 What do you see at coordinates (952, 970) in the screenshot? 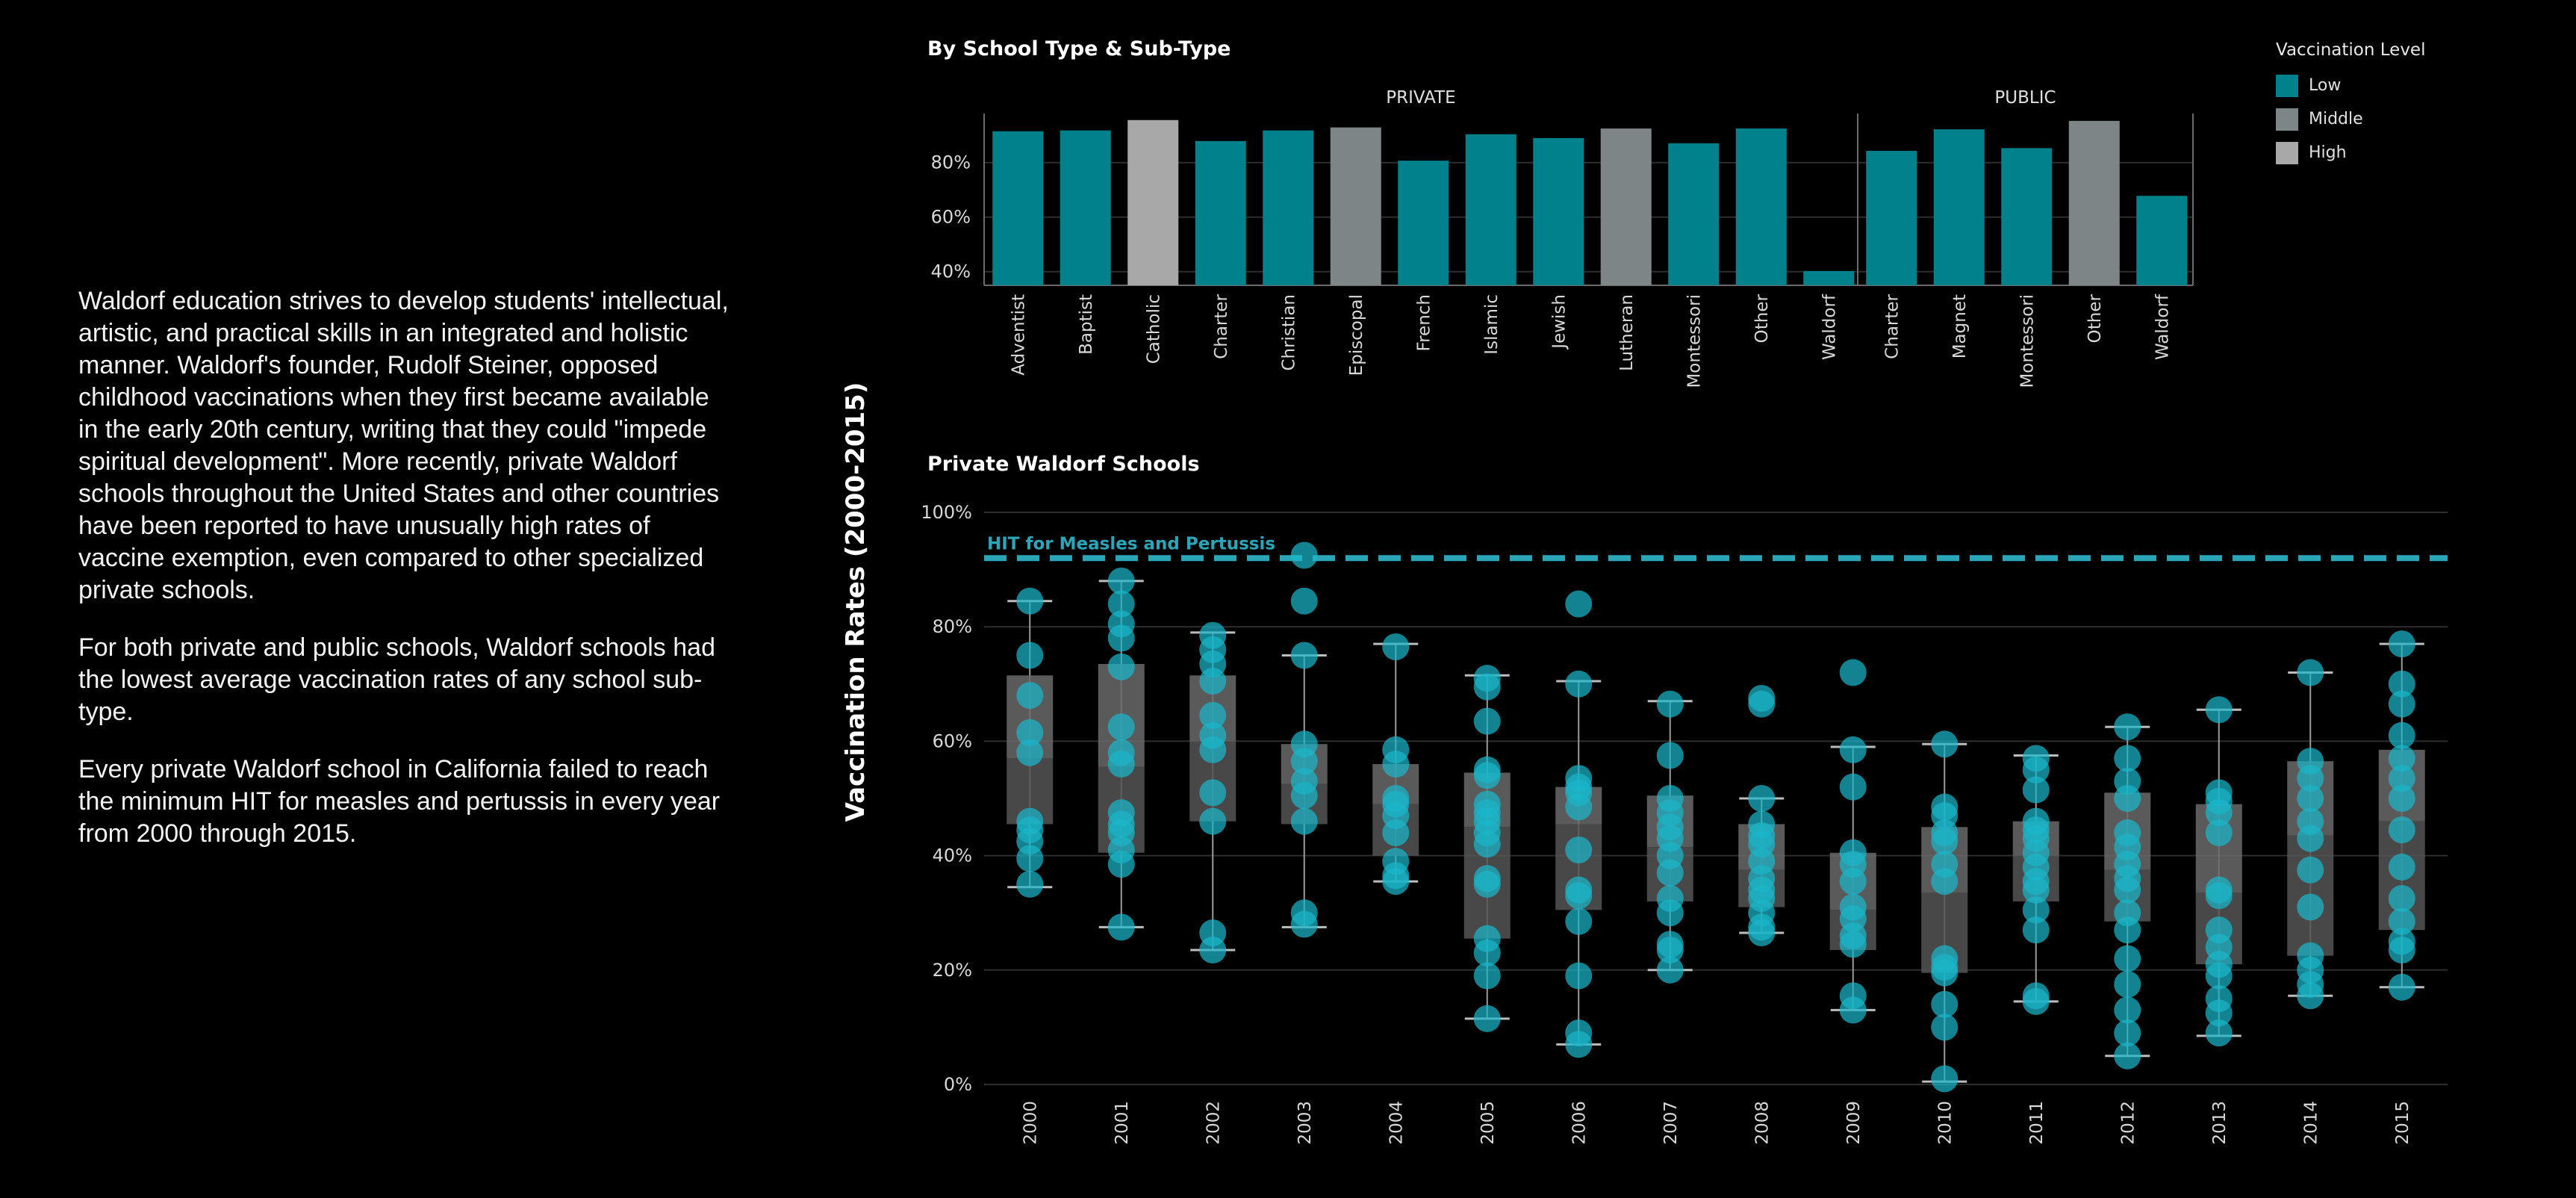
I see `box-y-tick-label: 20%` at bounding box center [952, 970].